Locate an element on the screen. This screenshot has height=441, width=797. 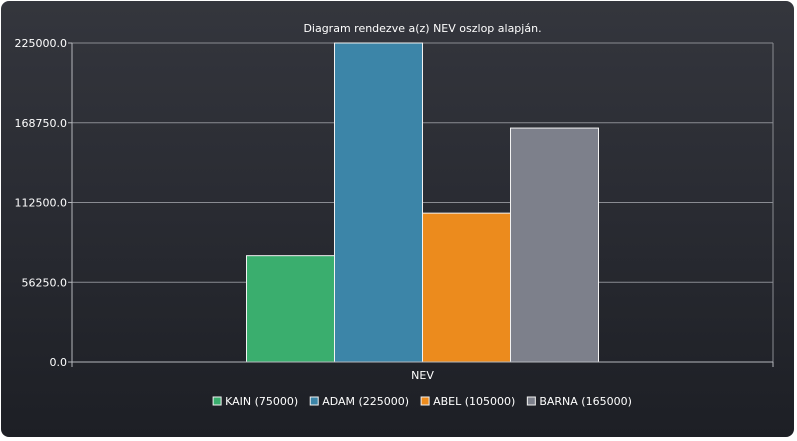
bar-adam is located at coordinates (378, 202).